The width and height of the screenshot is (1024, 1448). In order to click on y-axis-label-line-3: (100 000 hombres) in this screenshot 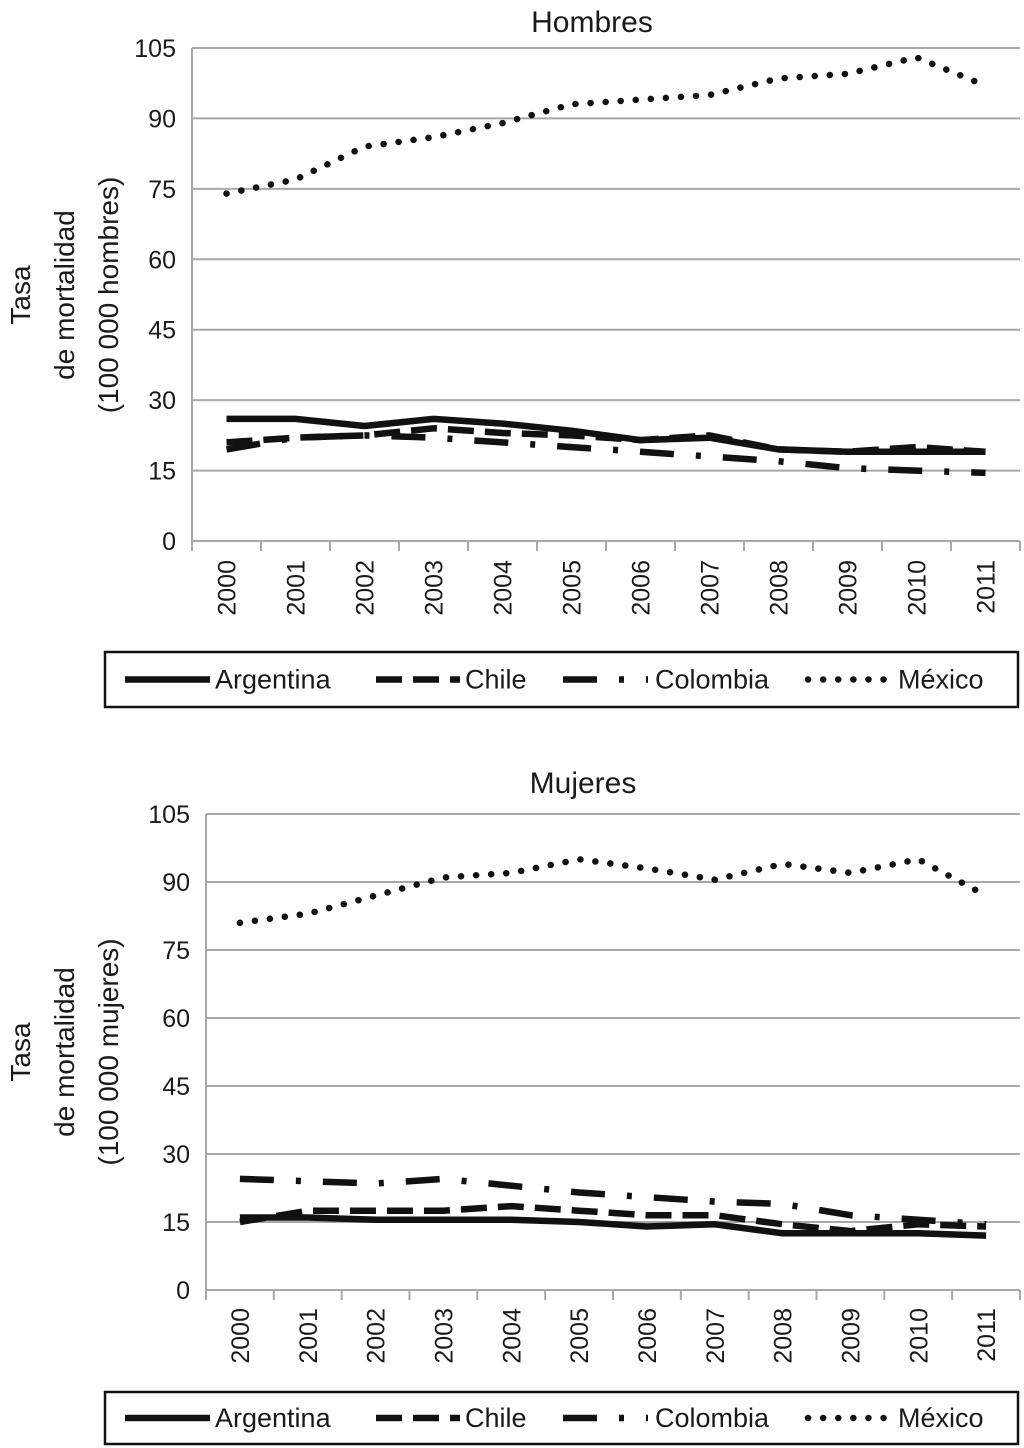, I will do `click(108, 295)`.